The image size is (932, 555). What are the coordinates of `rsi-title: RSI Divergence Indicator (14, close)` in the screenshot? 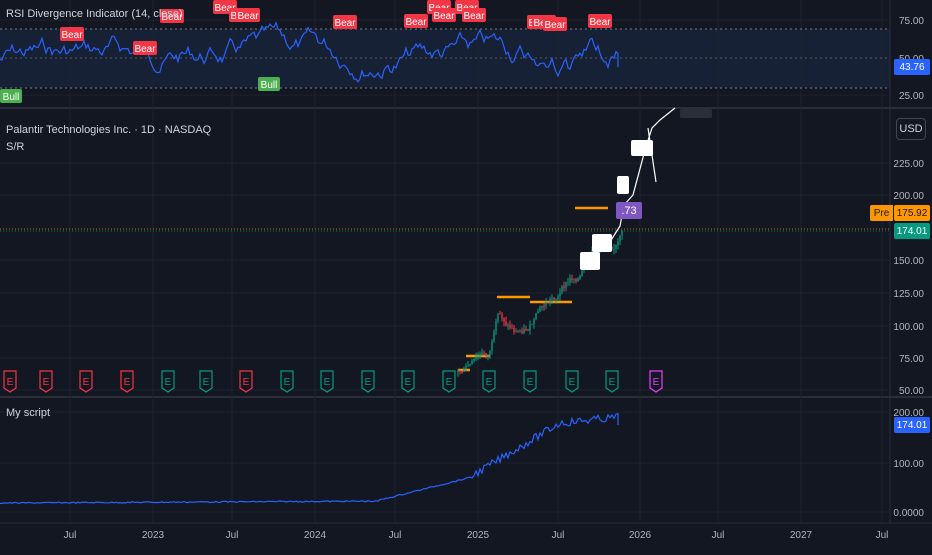 It's located at (94, 14).